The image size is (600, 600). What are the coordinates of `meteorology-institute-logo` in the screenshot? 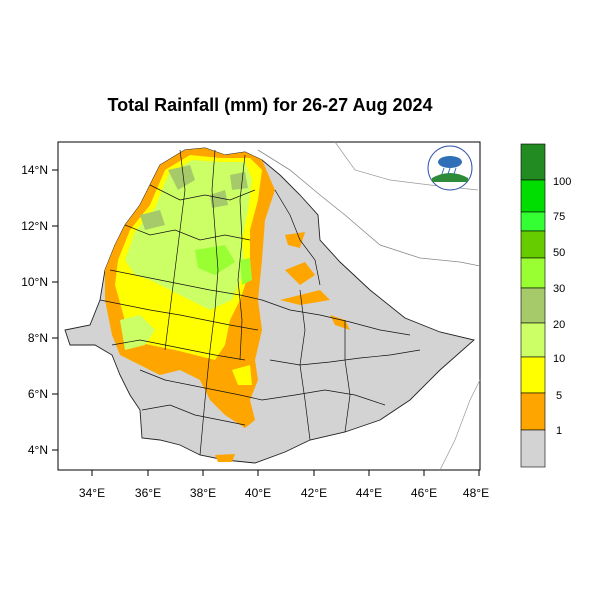 It's located at (450, 168).